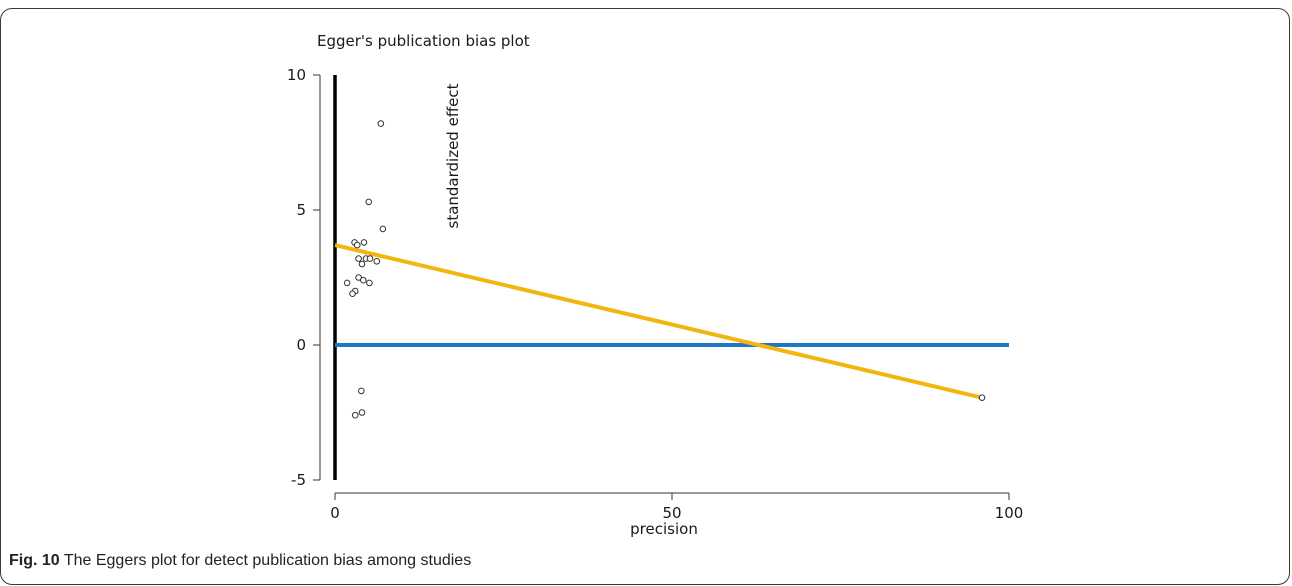  I want to click on y-tick-label: 10, so click(296, 75).